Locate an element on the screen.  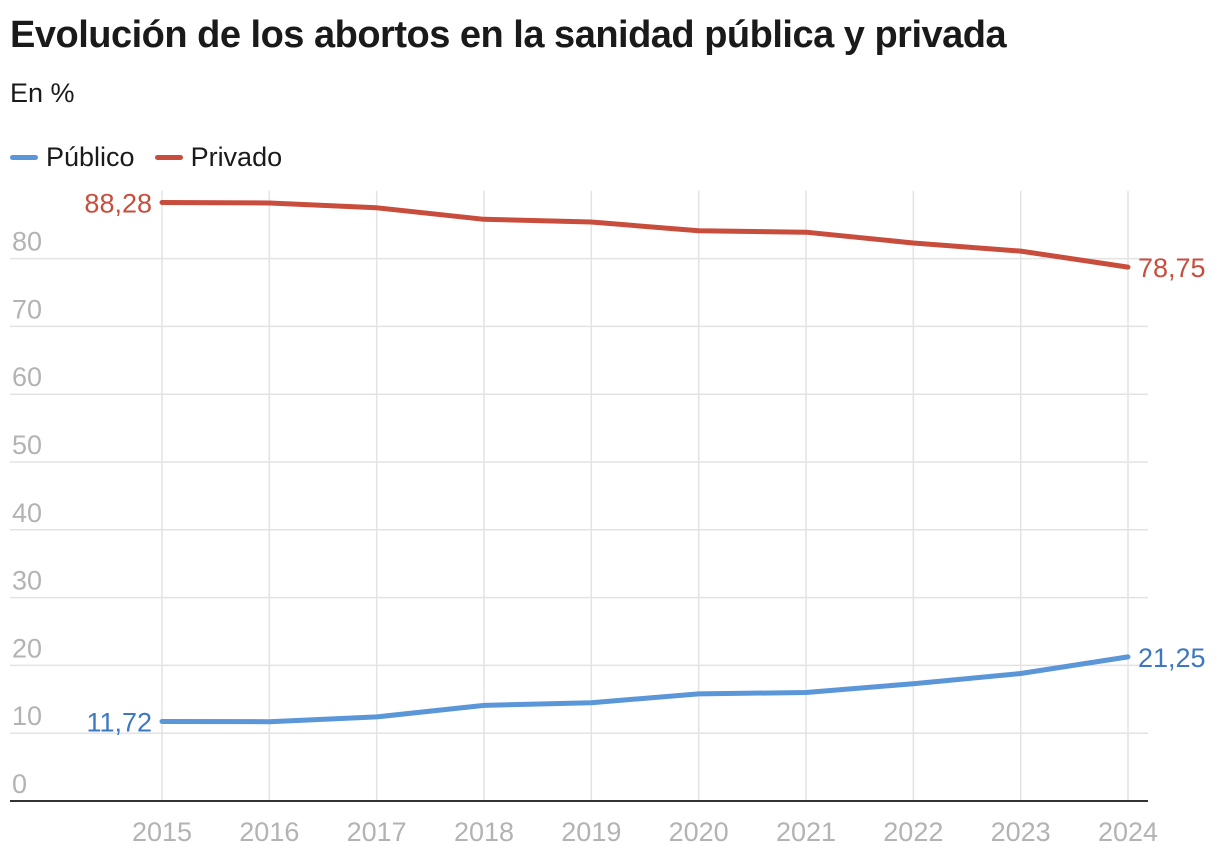
data-label-end-privado: 78,75 is located at coordinates (1172, 268).